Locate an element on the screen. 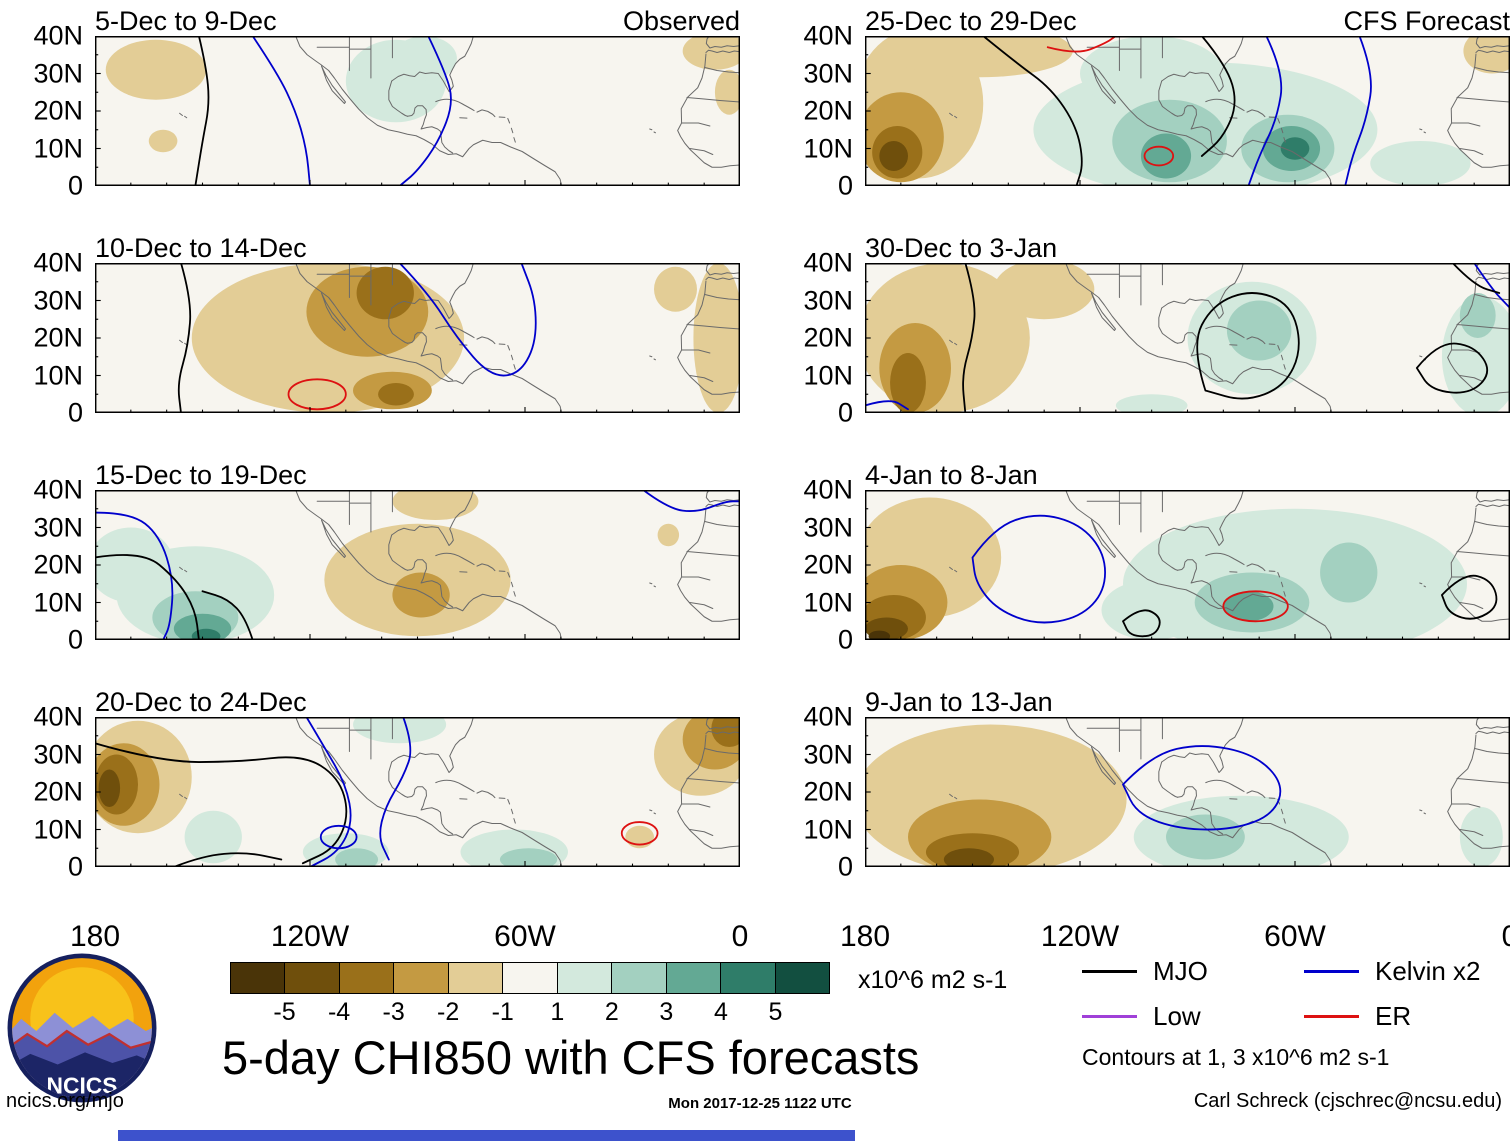  footer-site-url: ncics.org/mjo is located at coordinates (65, 1101).